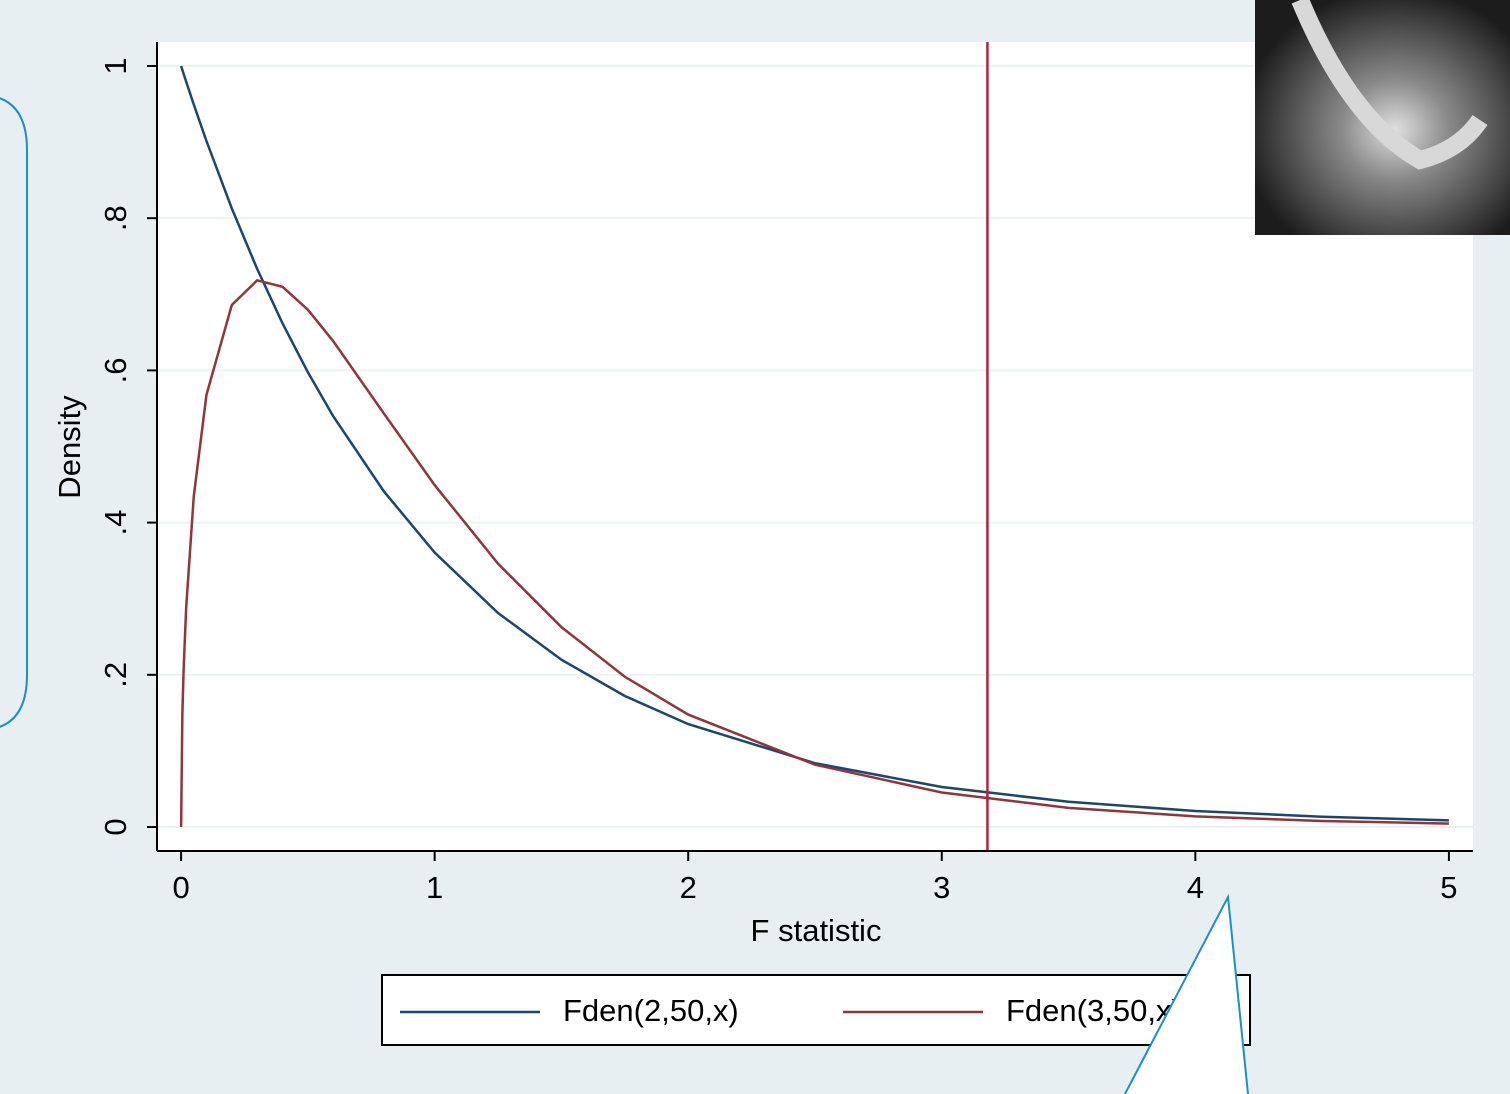 Image resolution: width=1510 pixels, height=1094 pixels. I want to click on callout-pointer-fill, so click(1186, 995).